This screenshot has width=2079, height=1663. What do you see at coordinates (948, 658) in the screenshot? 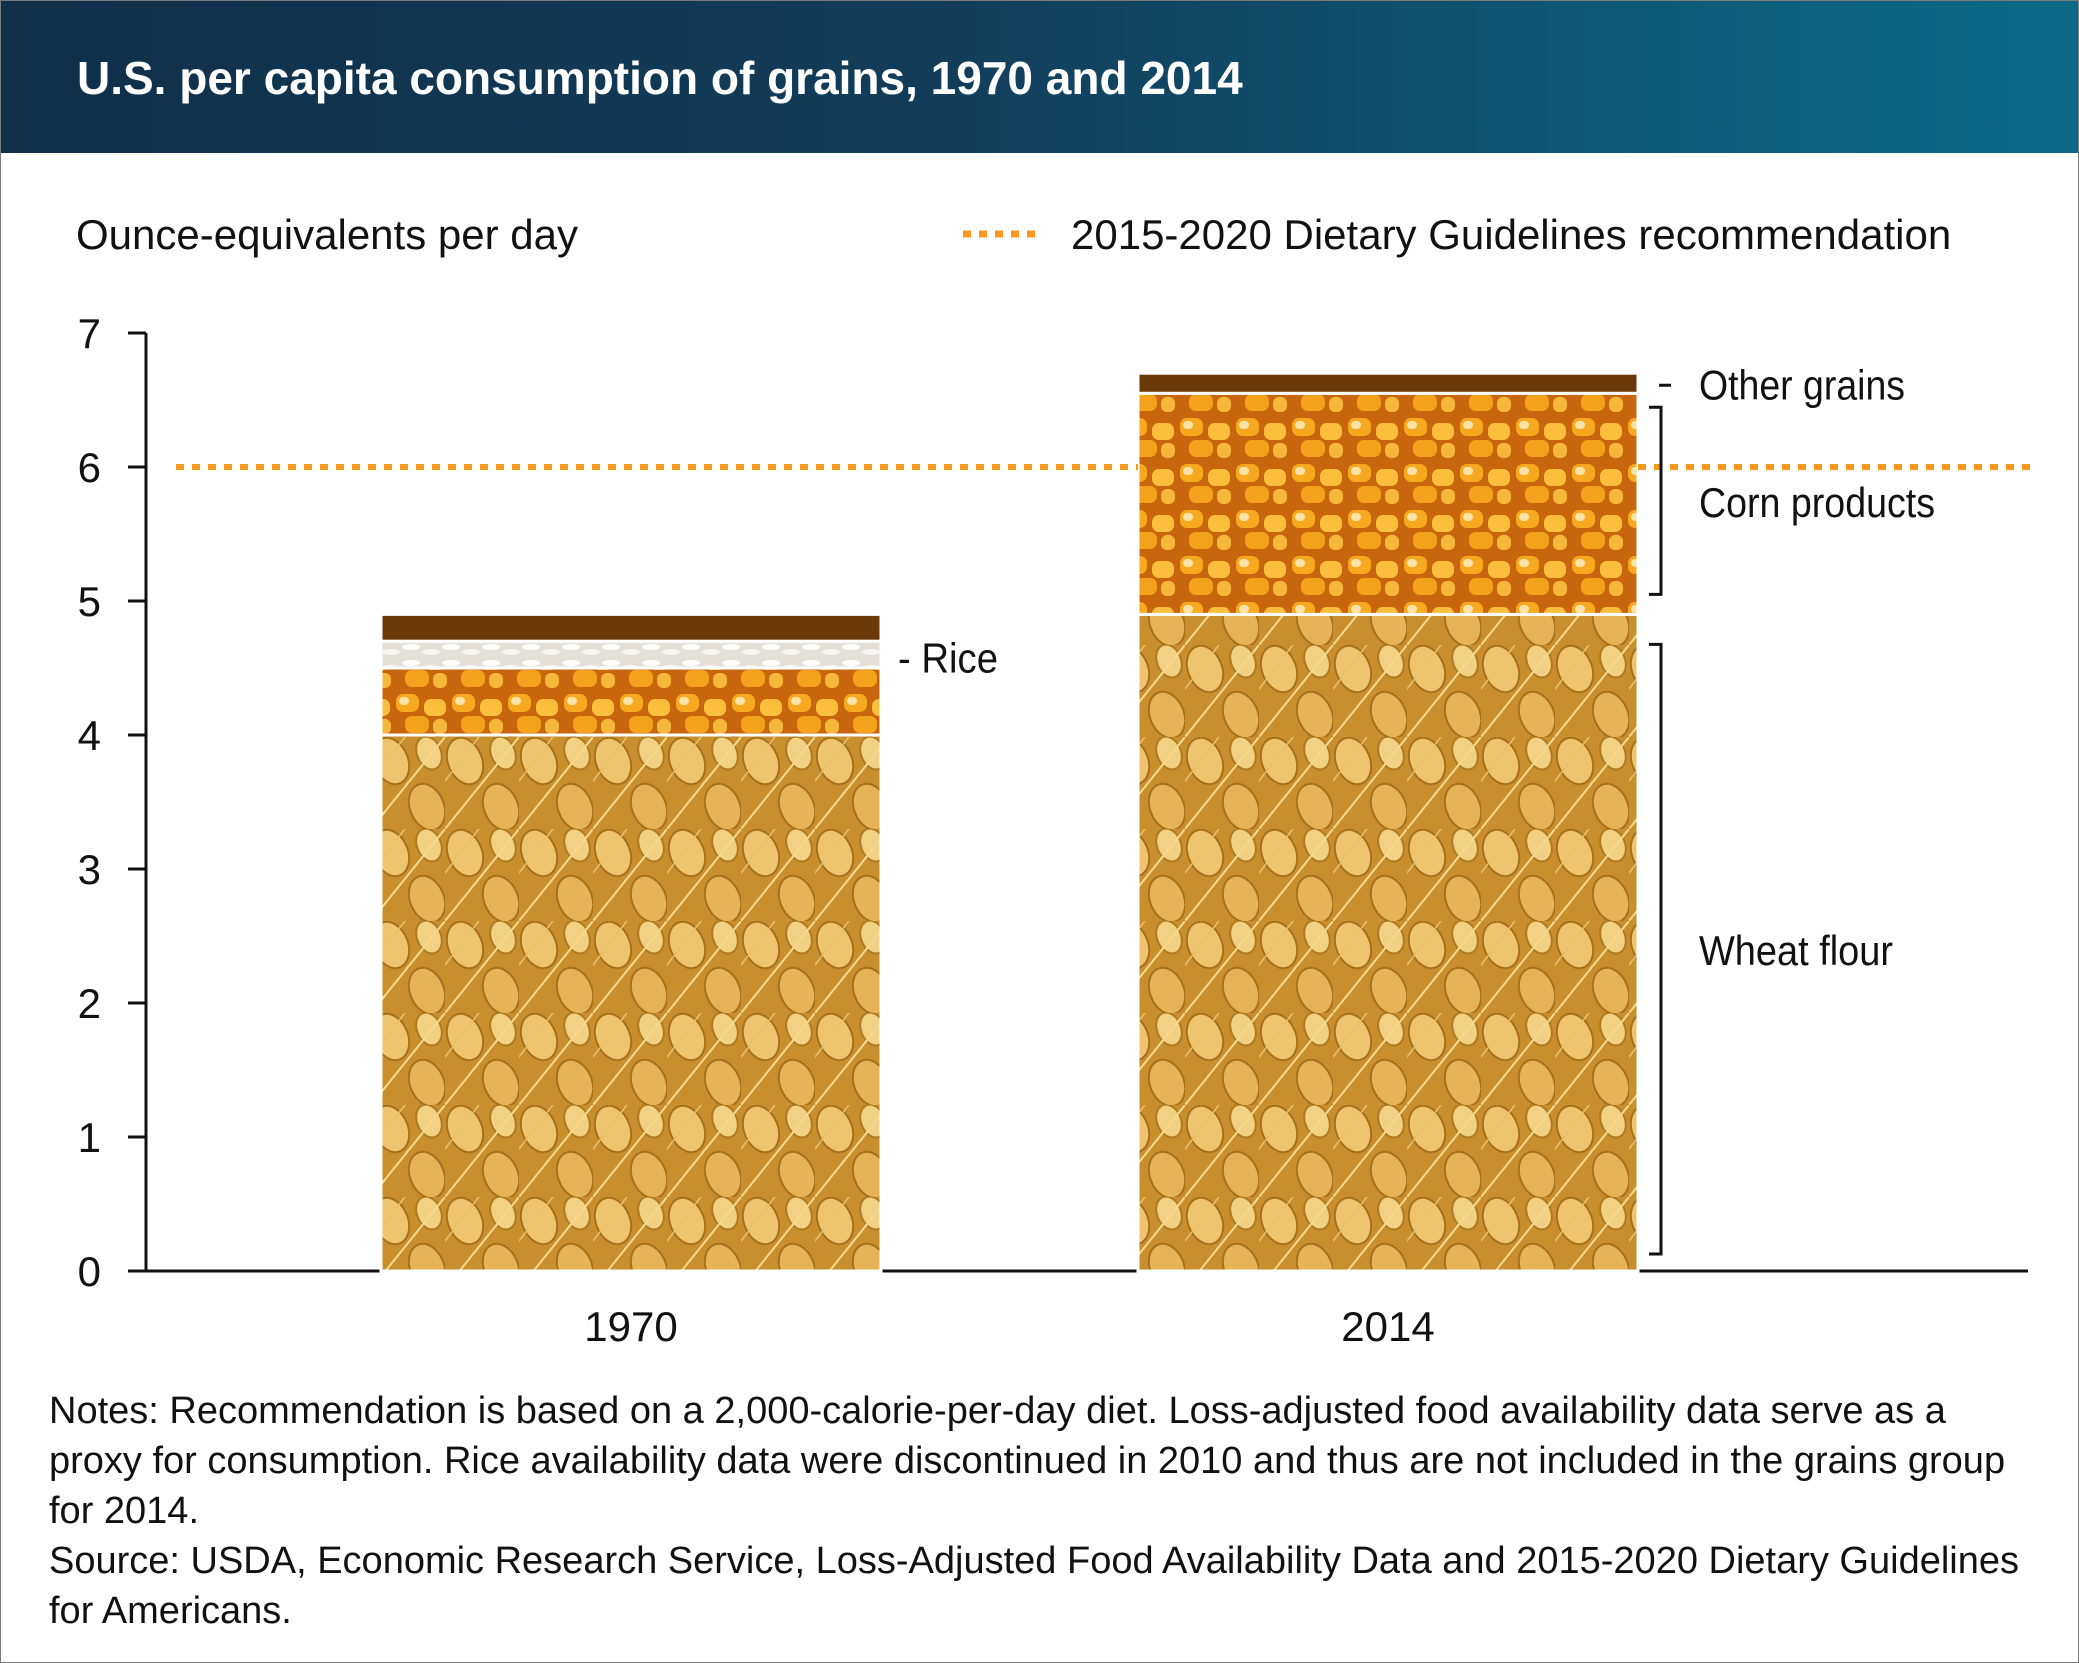
I see `segment-label-rice: - Rice` at bounding box center [948, 658].